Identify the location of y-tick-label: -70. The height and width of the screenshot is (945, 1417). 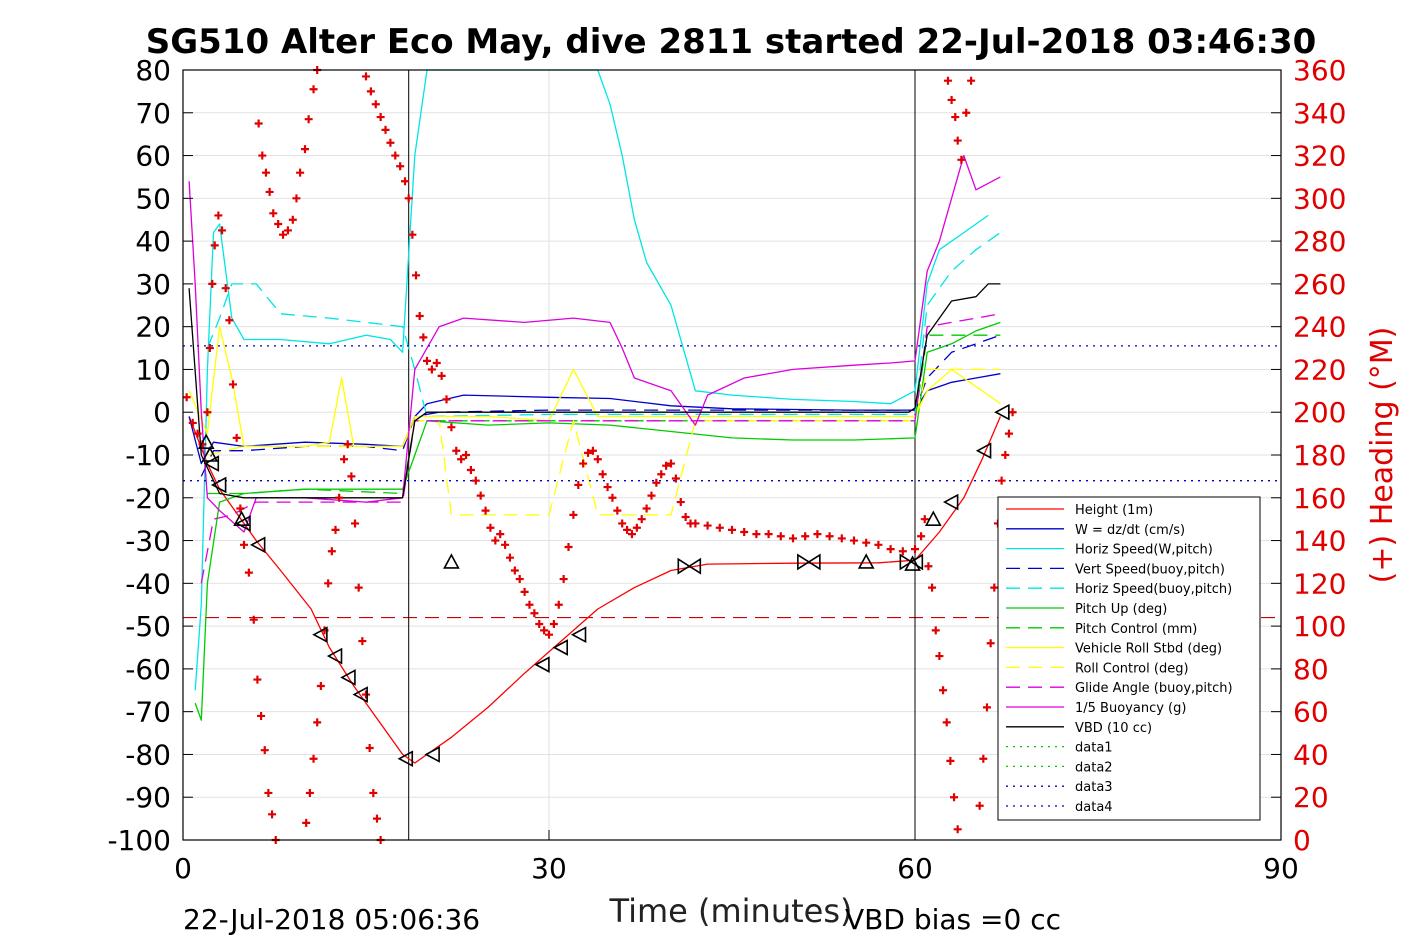
(148, 712).